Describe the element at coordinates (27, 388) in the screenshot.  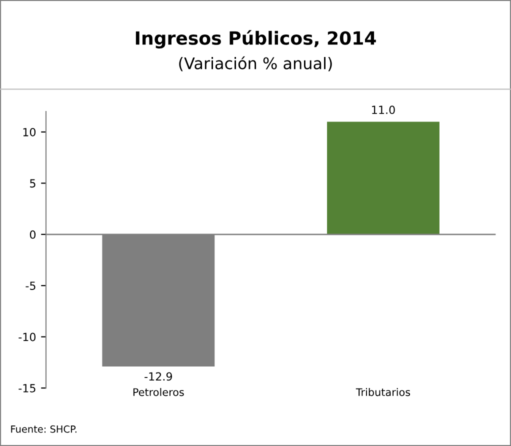
I see `y-tick-label: -15` at that location.